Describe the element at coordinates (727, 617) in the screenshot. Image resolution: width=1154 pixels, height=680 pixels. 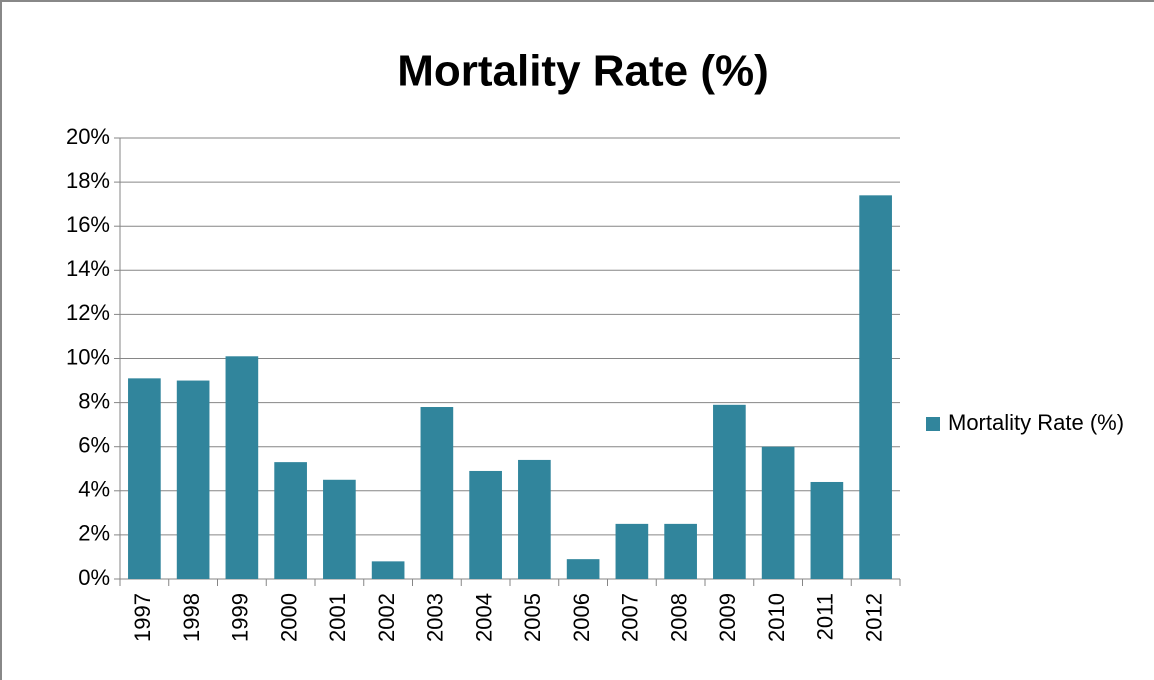
I see `x-tick-label: 2009` at that location.